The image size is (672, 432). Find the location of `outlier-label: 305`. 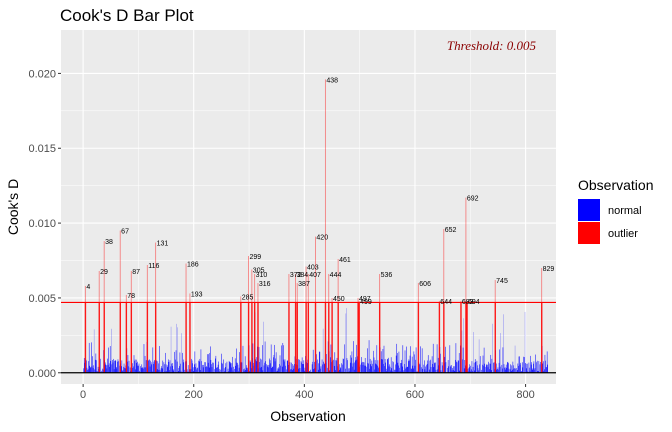

outlier-label: 305 is located at coordinates (259, 270).